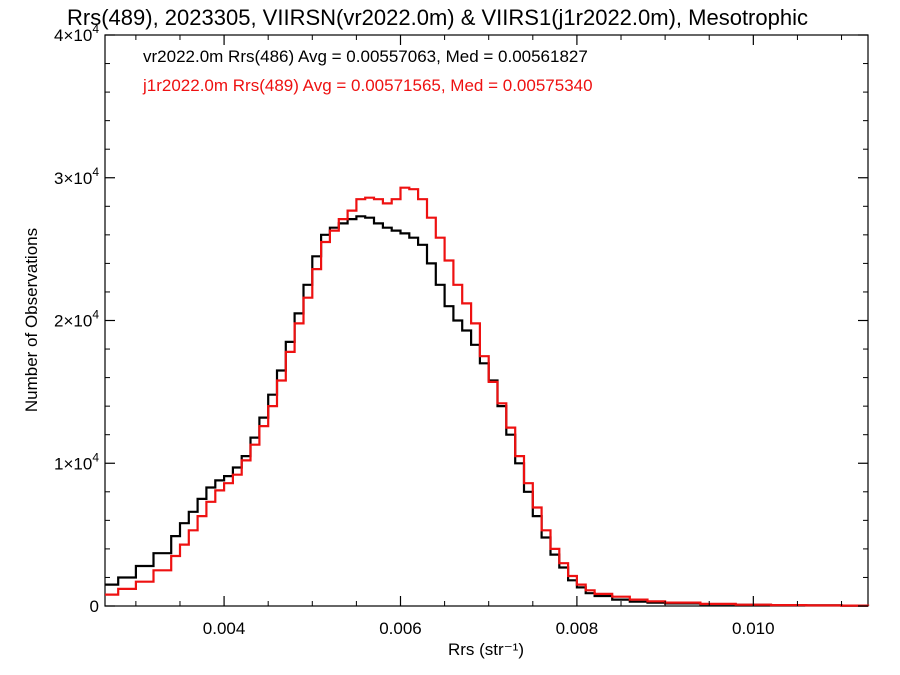  Describe the element at coordinates (94, 606) in the screenshot. I see `y-tick-label: 0` at that location.